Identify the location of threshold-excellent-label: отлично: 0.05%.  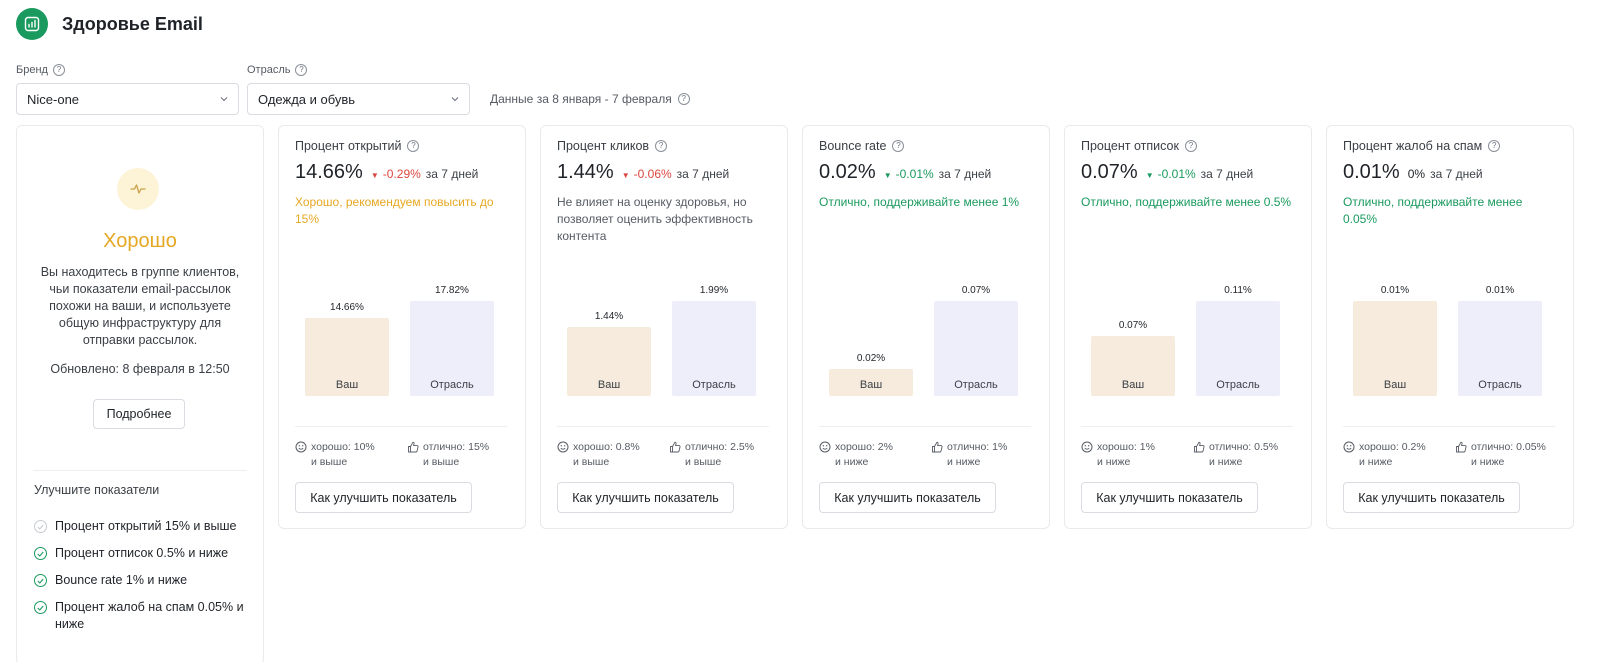
(1508, 447).